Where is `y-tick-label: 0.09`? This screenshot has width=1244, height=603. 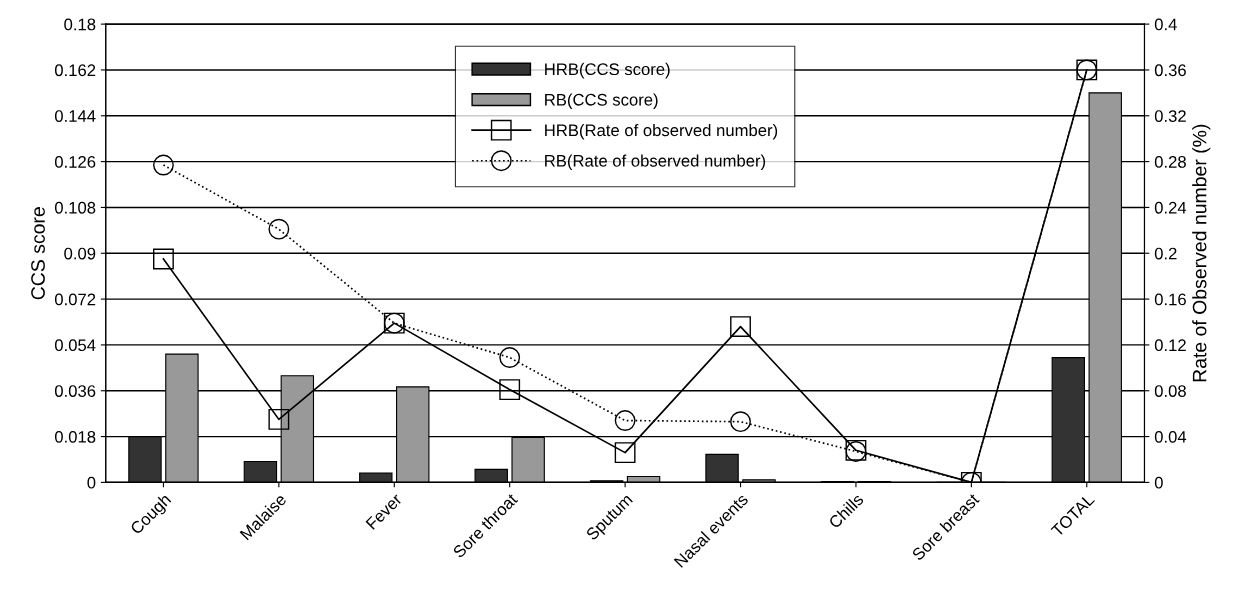 y-tick-label: 0.09 is located at coordinates (80, 253).